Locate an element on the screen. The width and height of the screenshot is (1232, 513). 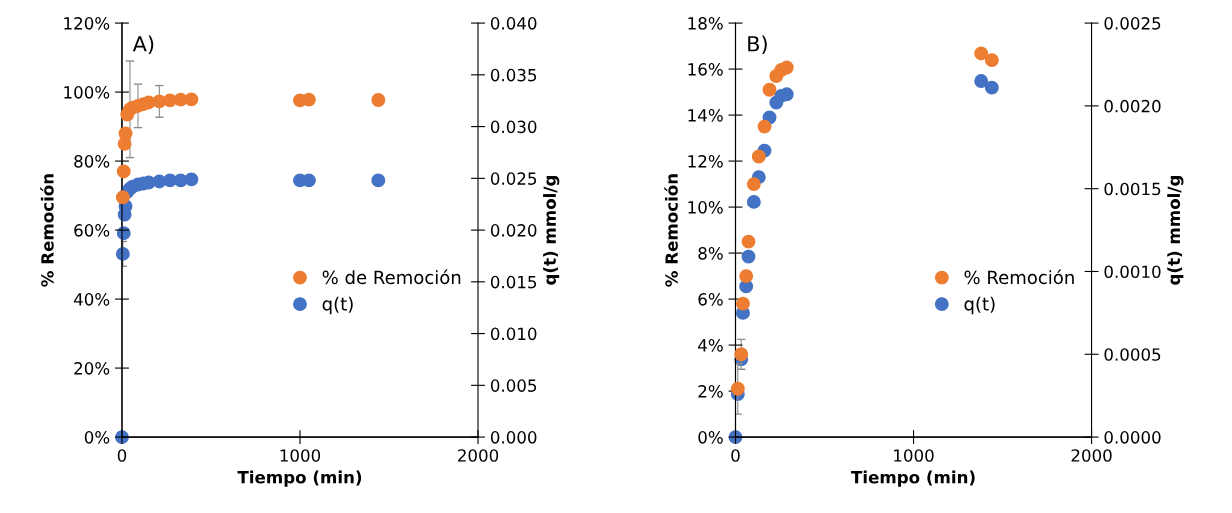
y-tick-label: 4% is located at coordinates (710, 345).